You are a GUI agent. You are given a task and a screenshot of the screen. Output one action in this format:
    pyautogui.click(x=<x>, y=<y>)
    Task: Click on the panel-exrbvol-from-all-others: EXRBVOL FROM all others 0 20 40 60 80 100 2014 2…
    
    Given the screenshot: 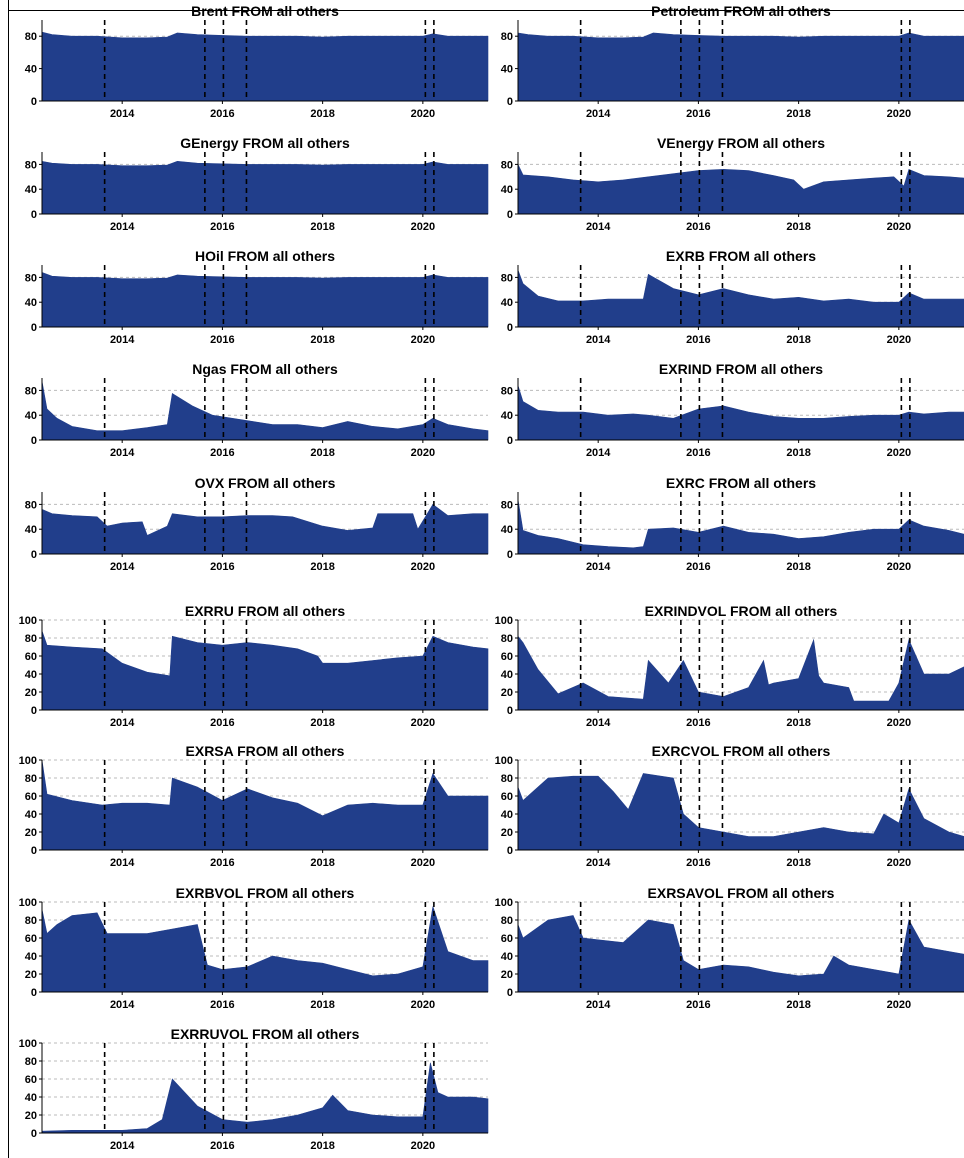 What is the action you would take?
    pyautogui.click(x=254, y=948)
    